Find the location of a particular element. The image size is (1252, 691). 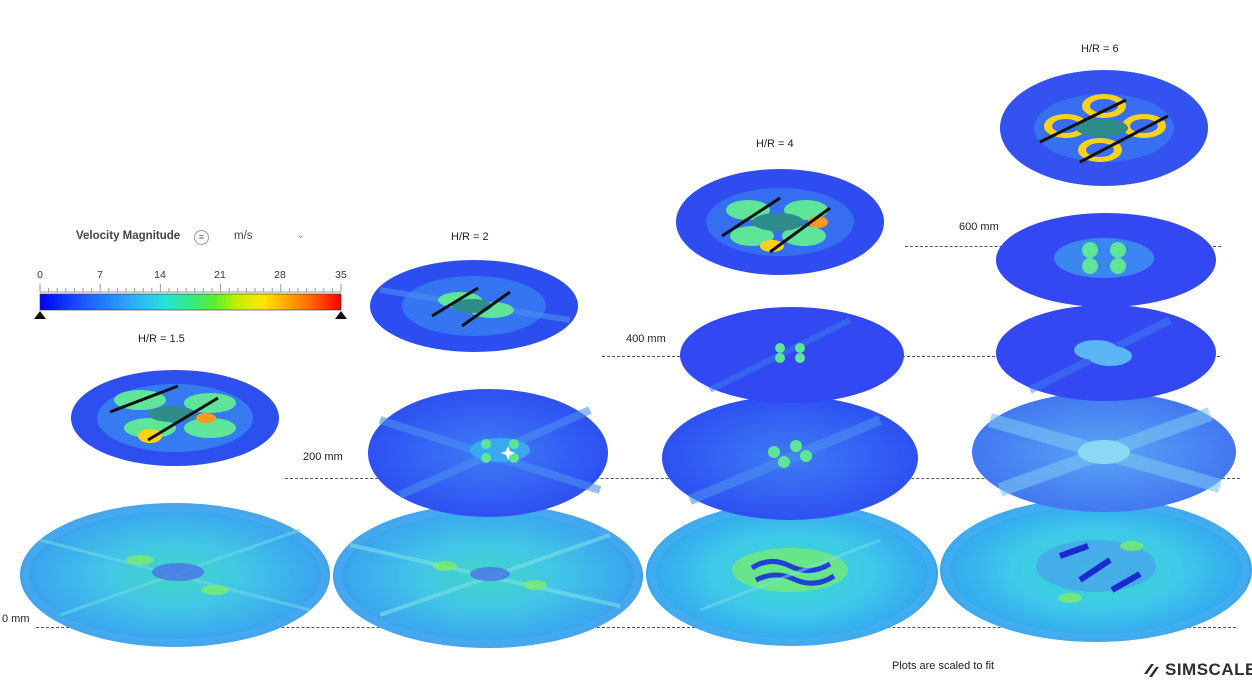

case-label: H/R = 4 is located at coordinates (775, 144).